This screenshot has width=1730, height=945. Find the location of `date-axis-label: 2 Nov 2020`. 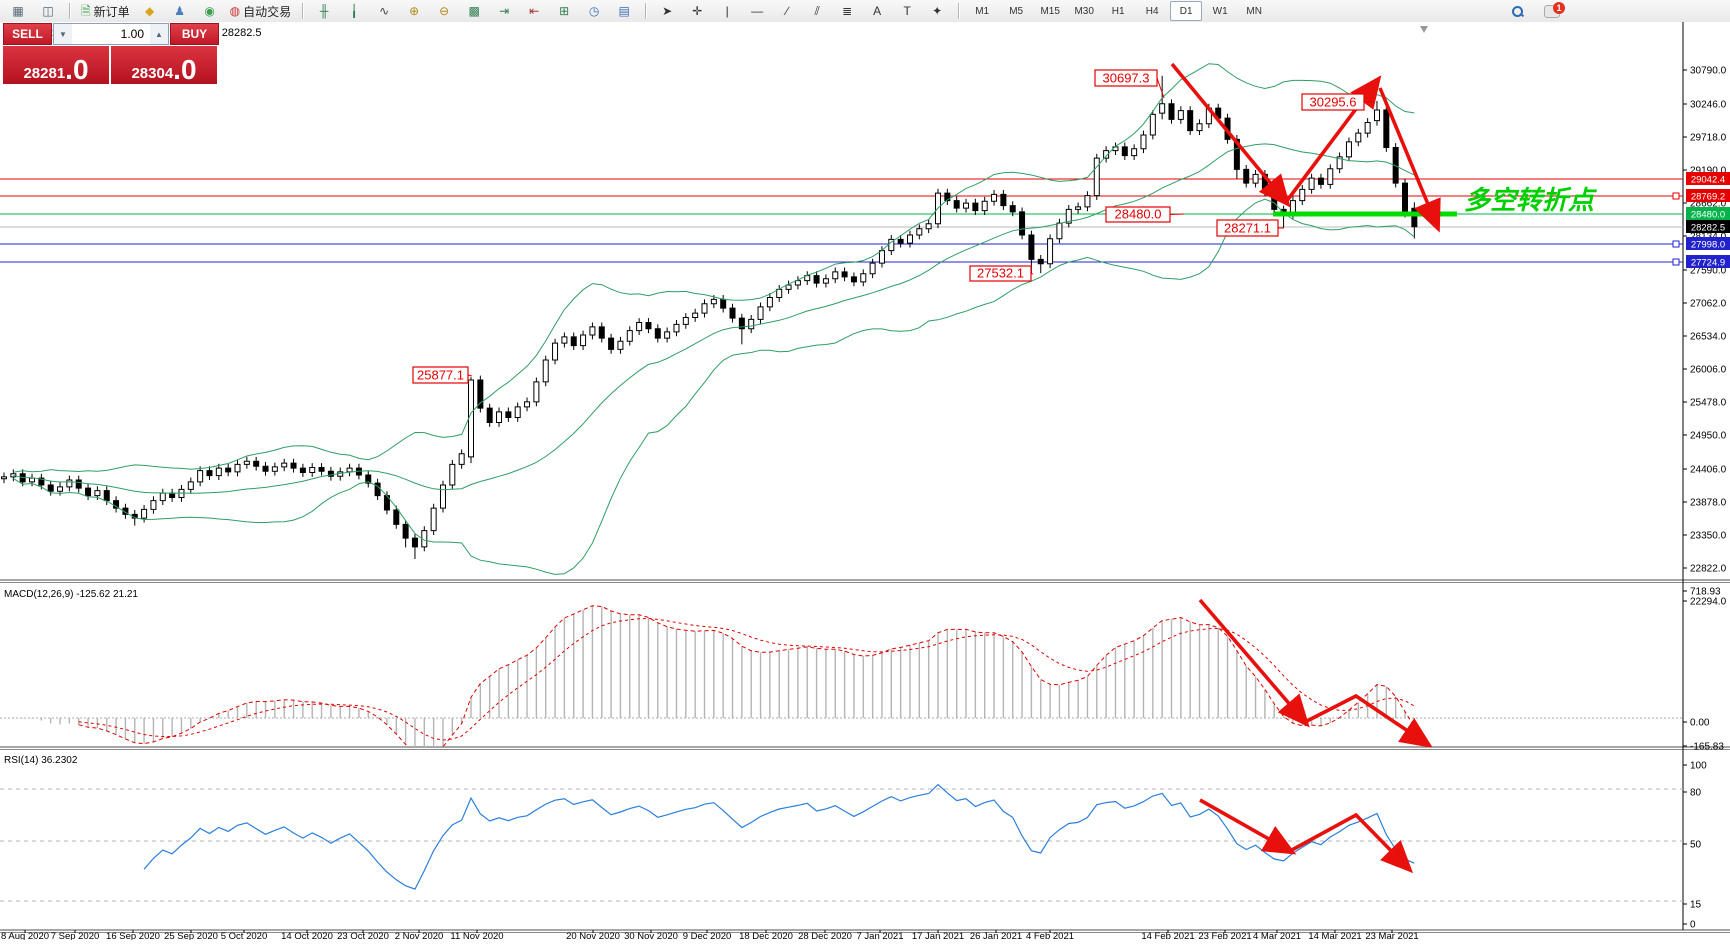

date-axis-label: 2 Nov 2020 is located at coordinates (419, 935).